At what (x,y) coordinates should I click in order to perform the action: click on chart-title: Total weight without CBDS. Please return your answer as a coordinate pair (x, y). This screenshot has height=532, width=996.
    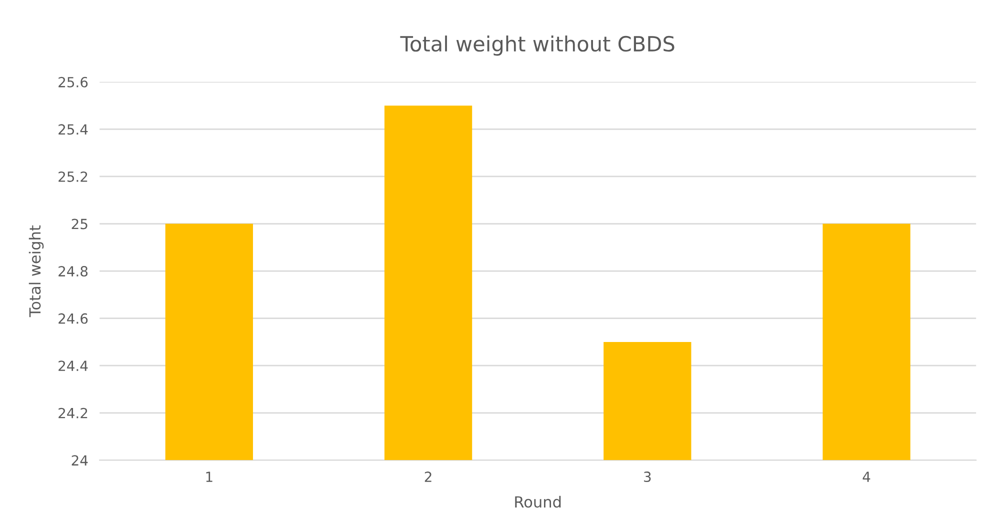
    Looking at the image, I should click on (537, 46).